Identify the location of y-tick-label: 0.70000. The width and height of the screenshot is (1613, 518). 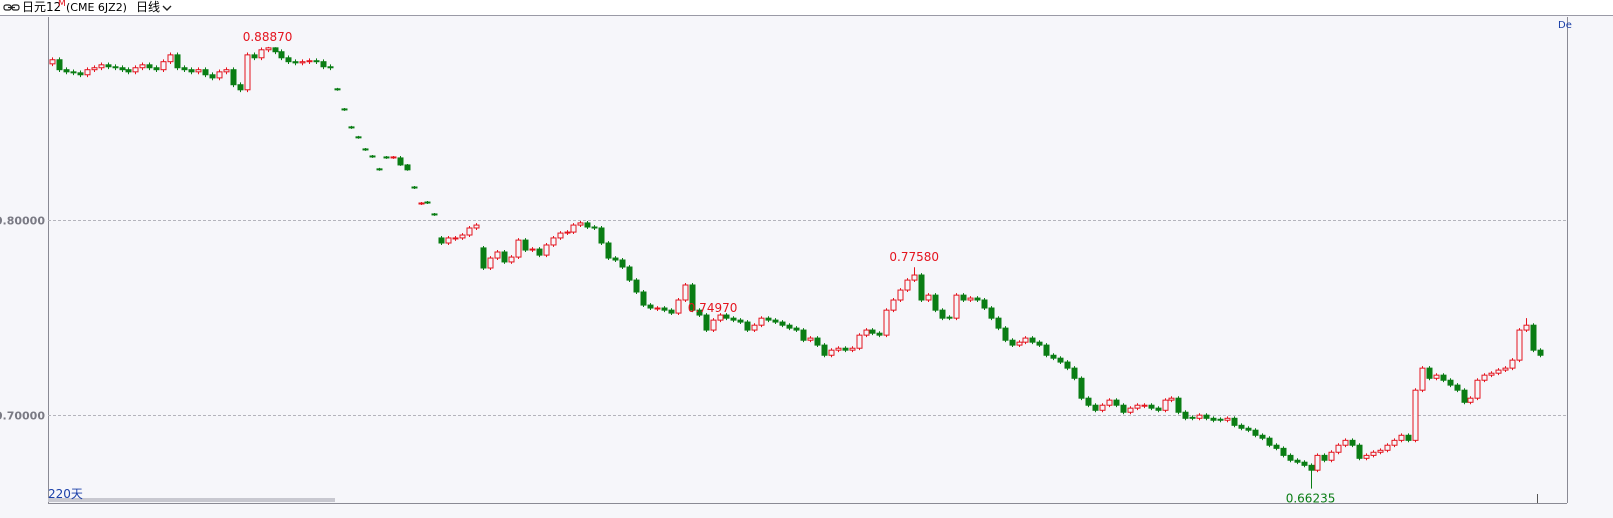
(22, 416).